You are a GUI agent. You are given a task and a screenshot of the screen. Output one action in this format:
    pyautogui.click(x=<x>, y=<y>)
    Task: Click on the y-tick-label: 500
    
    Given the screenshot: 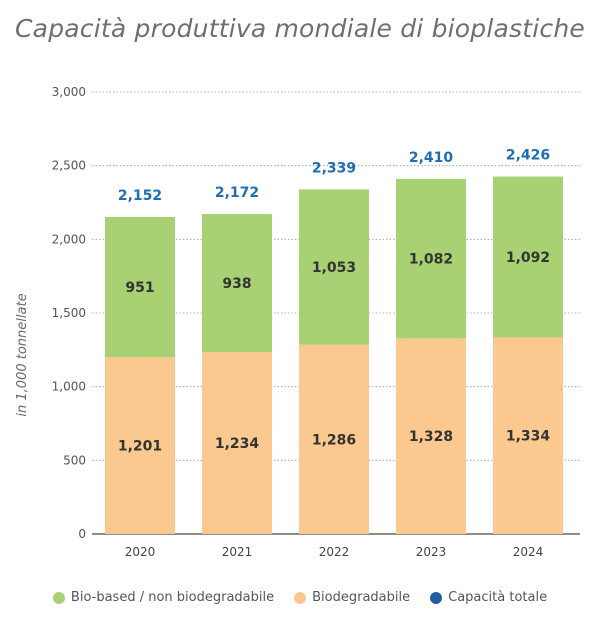 What is the action you would take?
    pyautogui.click(x=74, y=460)
    